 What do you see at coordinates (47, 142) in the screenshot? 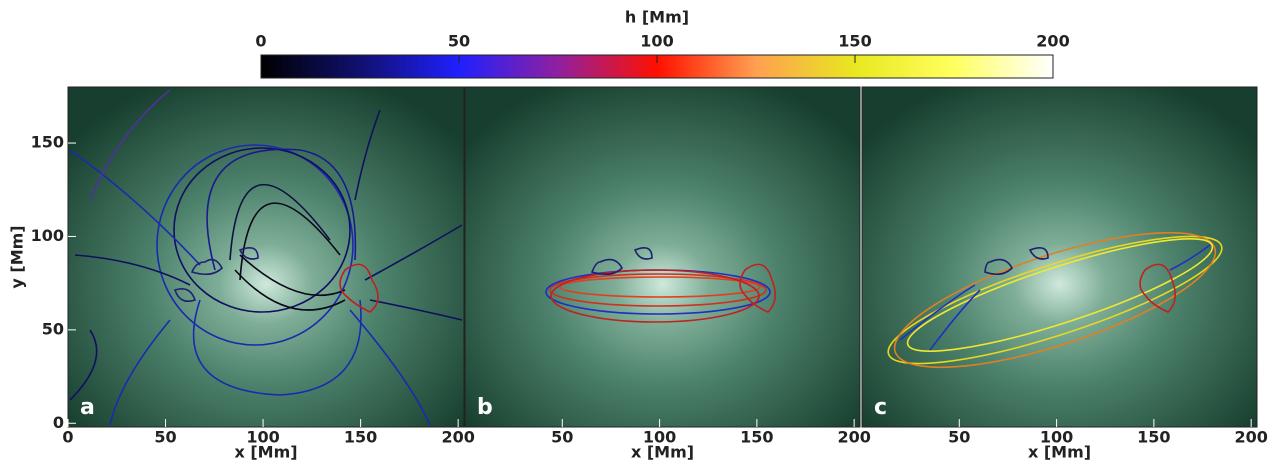
I see `y-tick-label: 150` at bounding box center [47, 142].